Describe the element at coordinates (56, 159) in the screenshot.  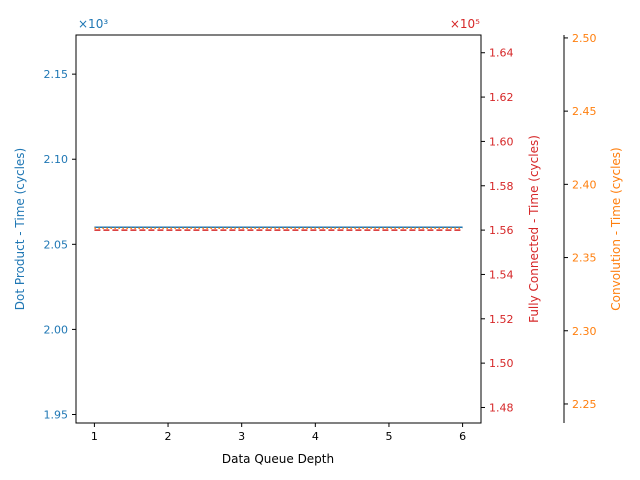
I see `y-tick-label: 2.10` at that location.